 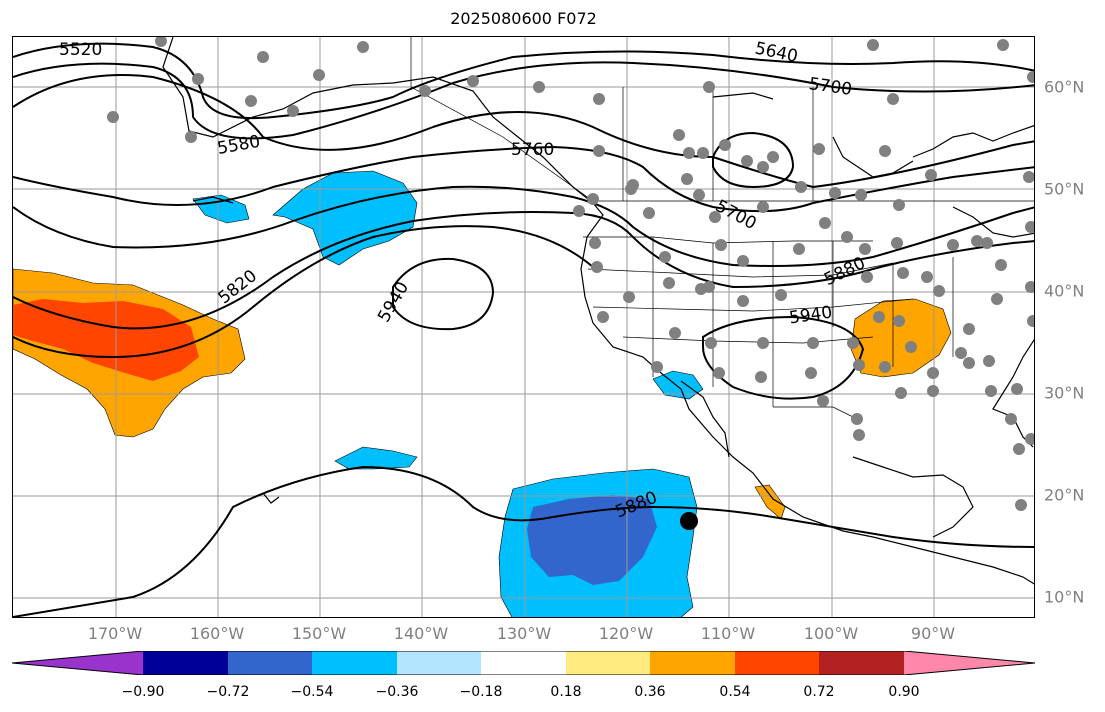 I want to click on lon-label: 140°W, so click(x=421, y=633).